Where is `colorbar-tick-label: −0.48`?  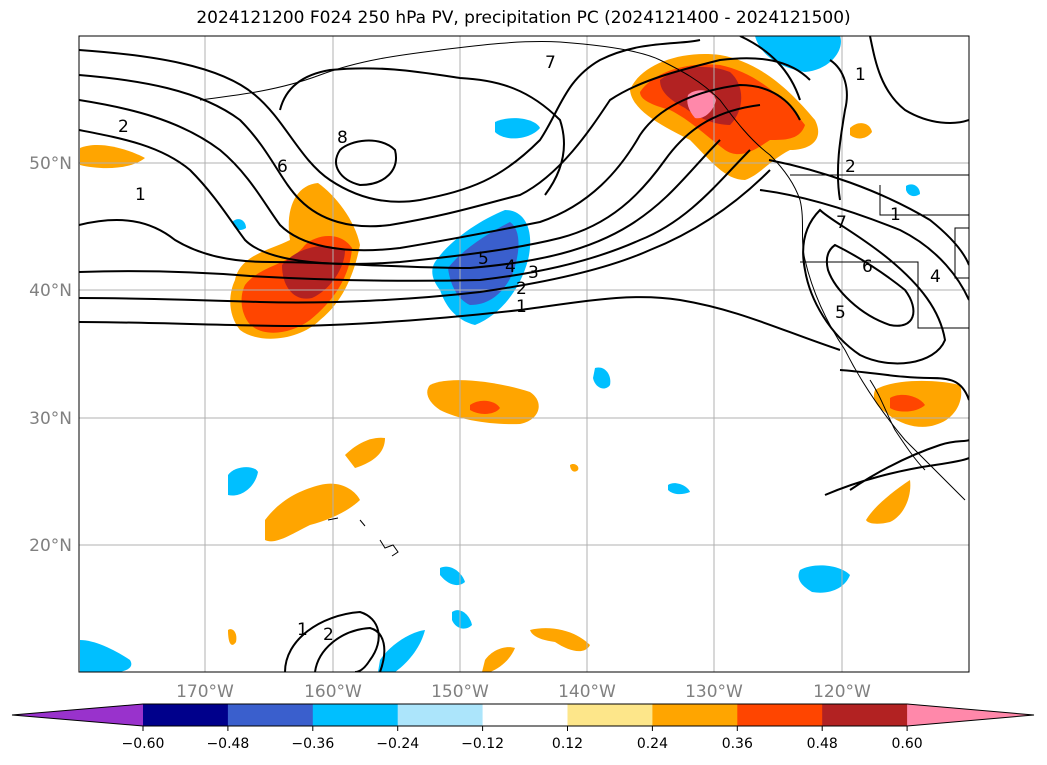
colorbar-tick-label: −0.48 is located at coordinates (227, 744).